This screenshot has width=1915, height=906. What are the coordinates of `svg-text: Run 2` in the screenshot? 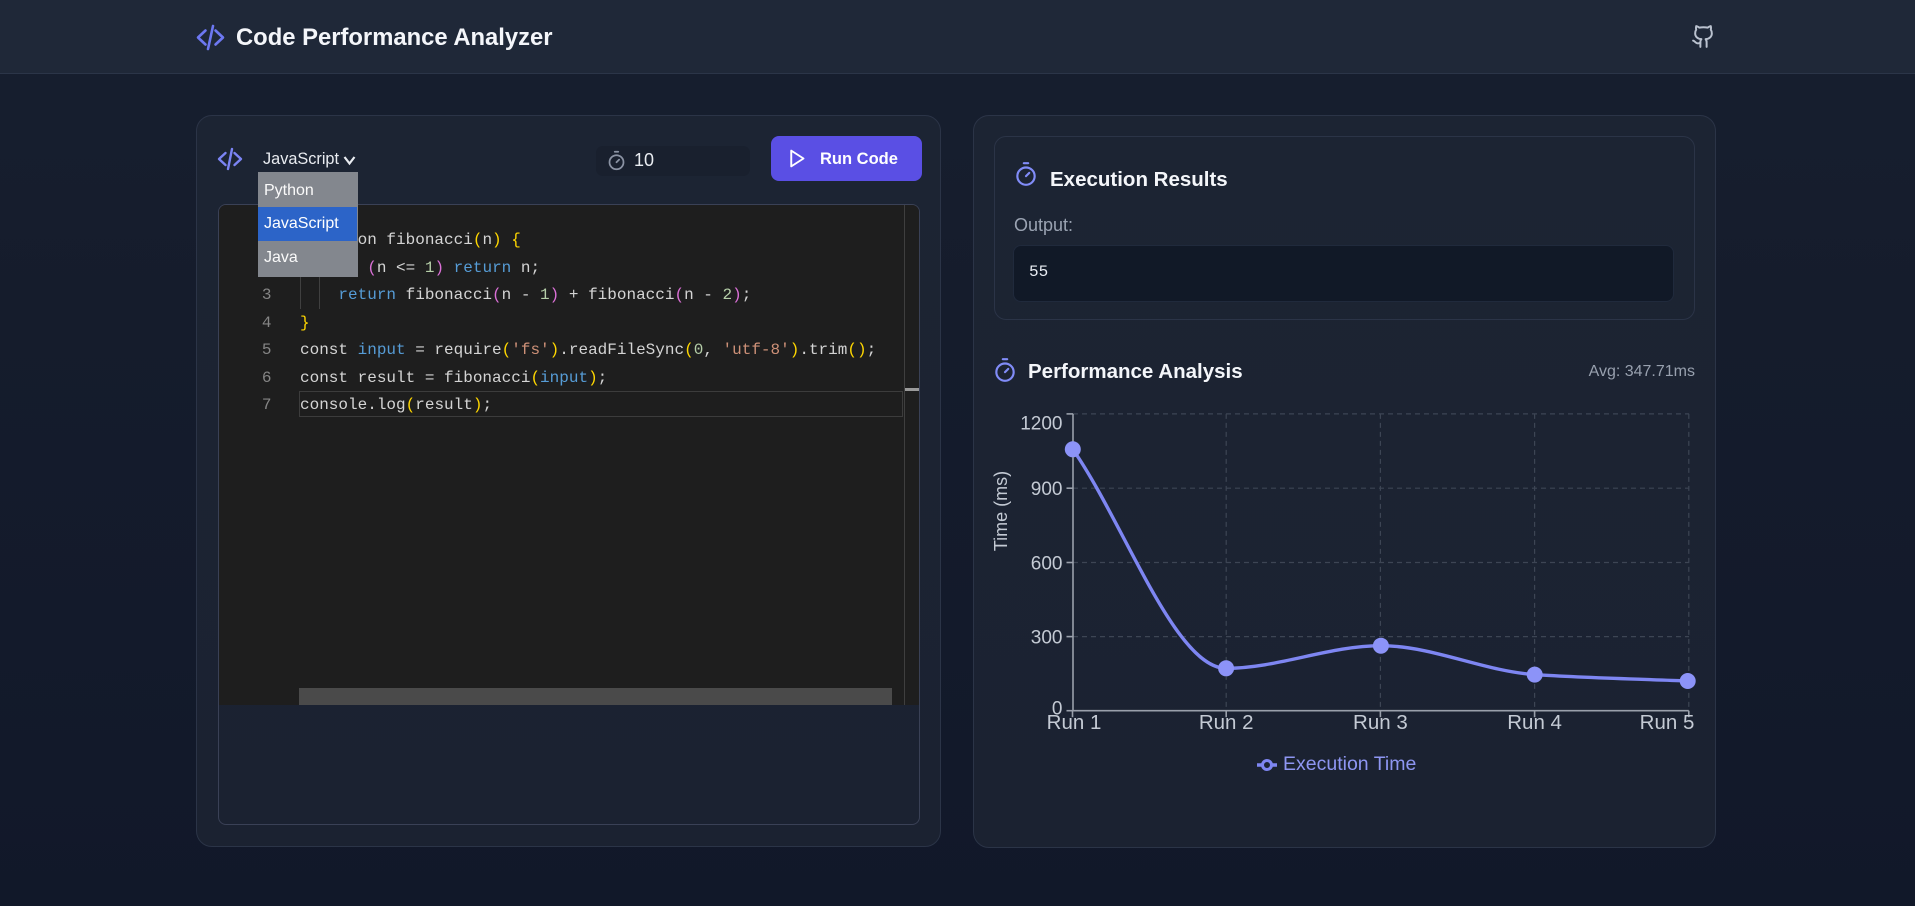 It's located at (1226, 722).